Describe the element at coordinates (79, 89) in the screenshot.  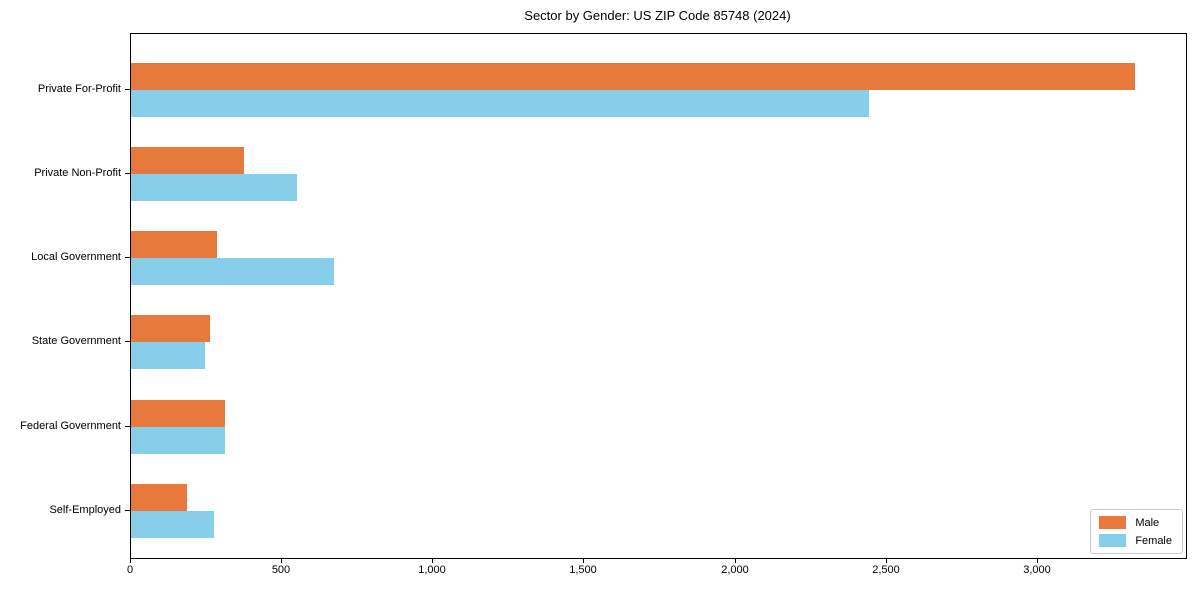
I see `y-tick-label: Private For-Profit` at that location.